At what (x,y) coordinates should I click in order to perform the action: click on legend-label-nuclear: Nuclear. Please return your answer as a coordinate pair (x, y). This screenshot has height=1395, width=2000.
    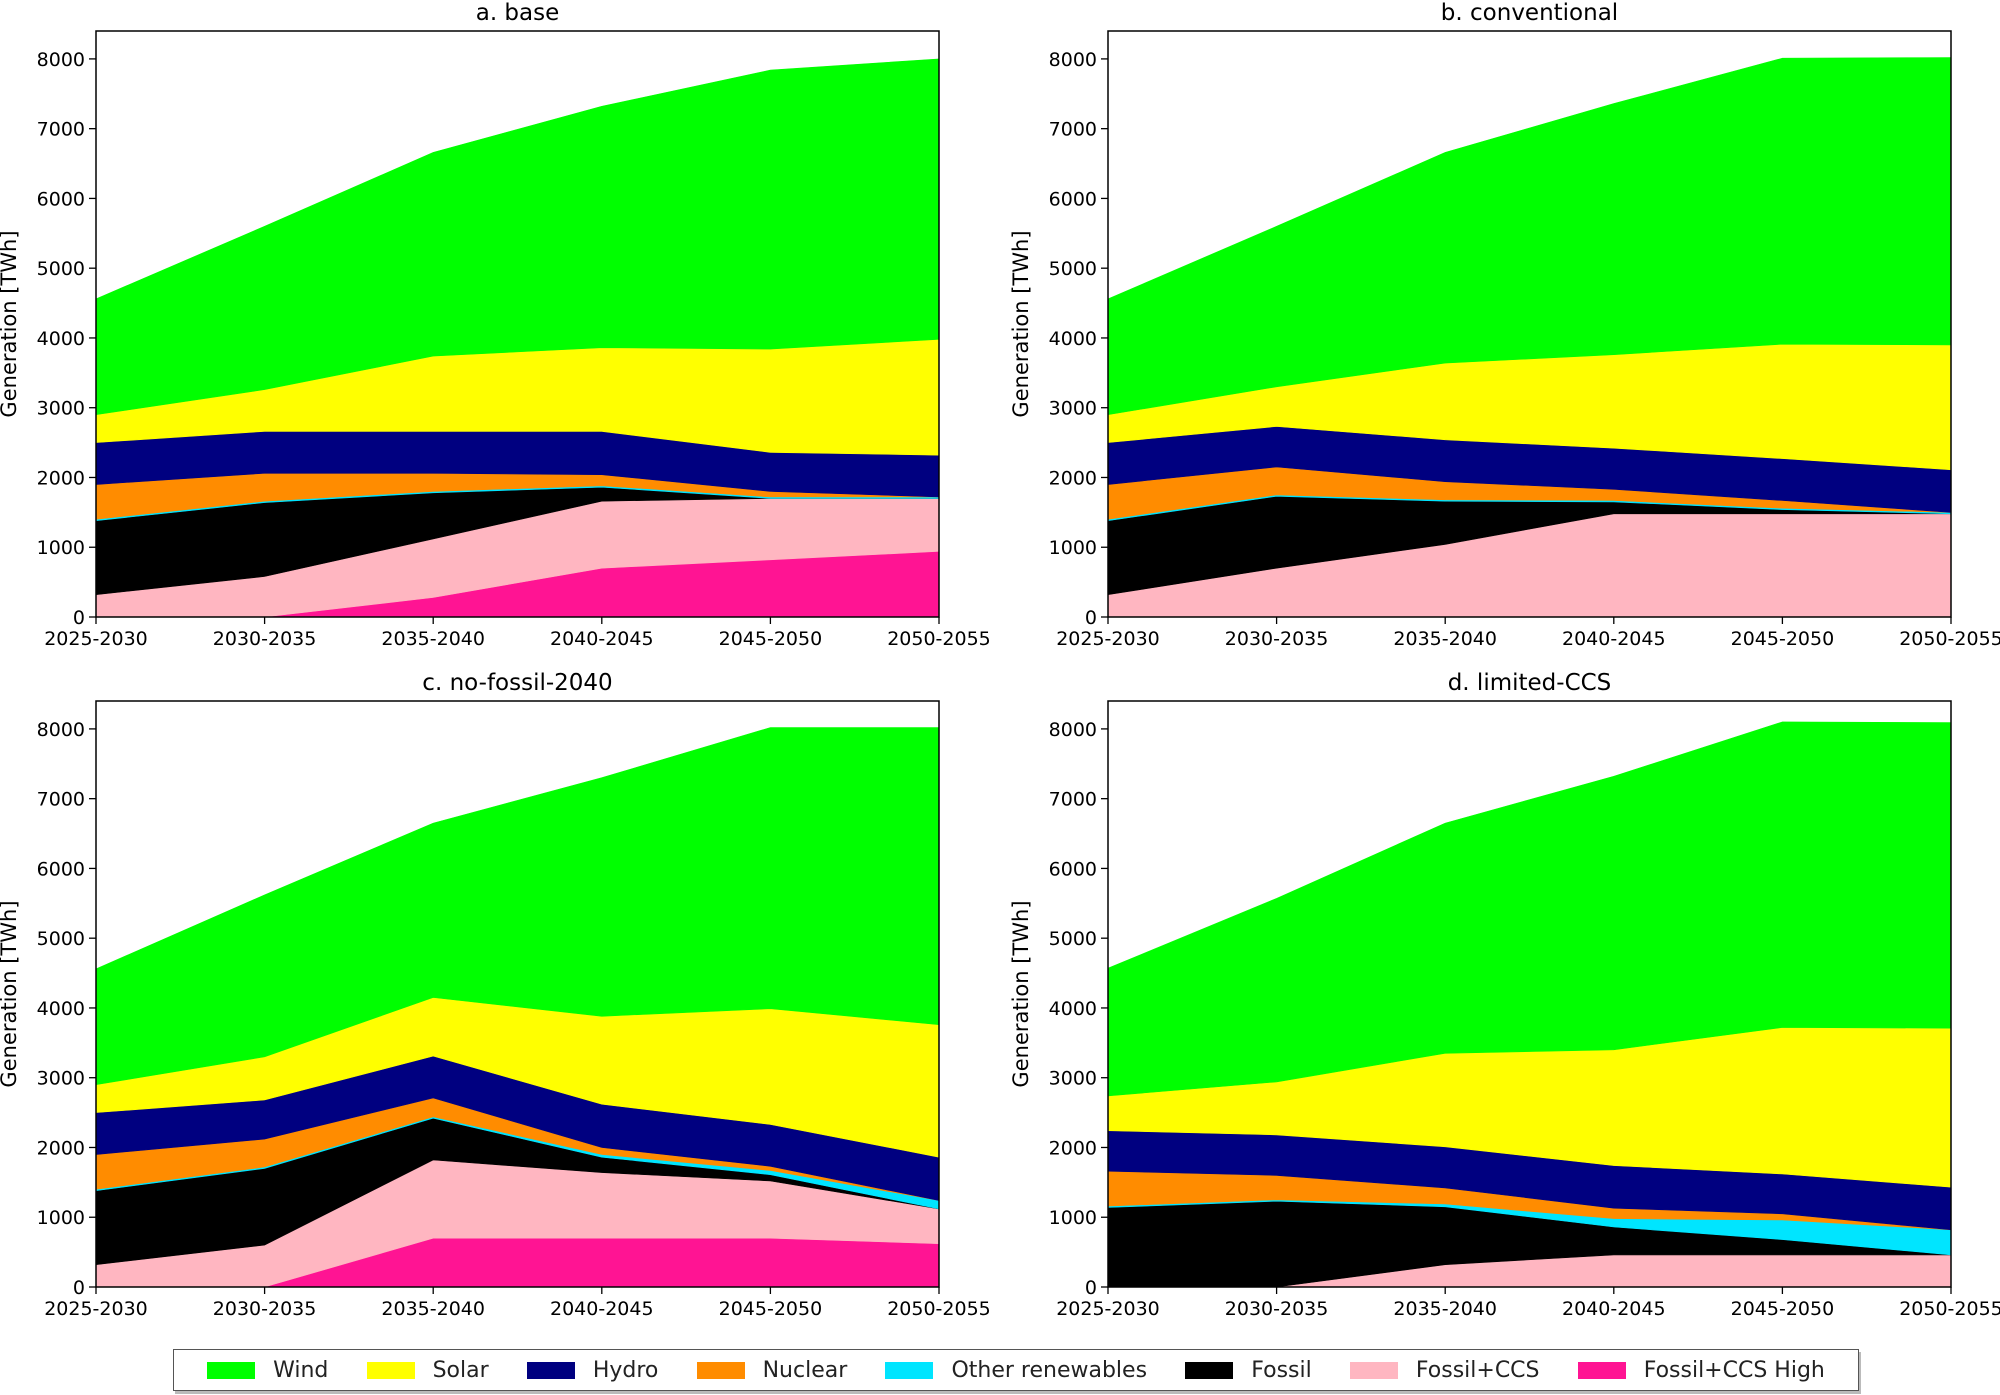
    Looking at the image, I should click on (805, 1370).